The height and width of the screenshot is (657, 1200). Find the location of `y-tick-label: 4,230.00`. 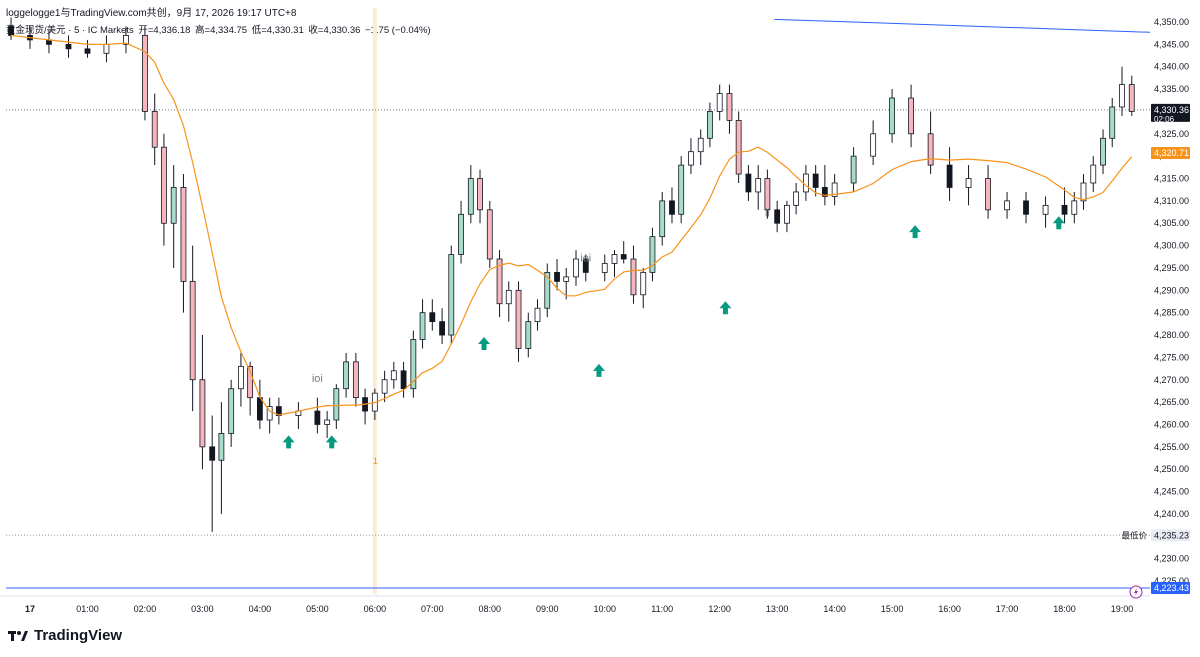

y-tick-label: 4,230.00 is located at coordinates (1171, 559).